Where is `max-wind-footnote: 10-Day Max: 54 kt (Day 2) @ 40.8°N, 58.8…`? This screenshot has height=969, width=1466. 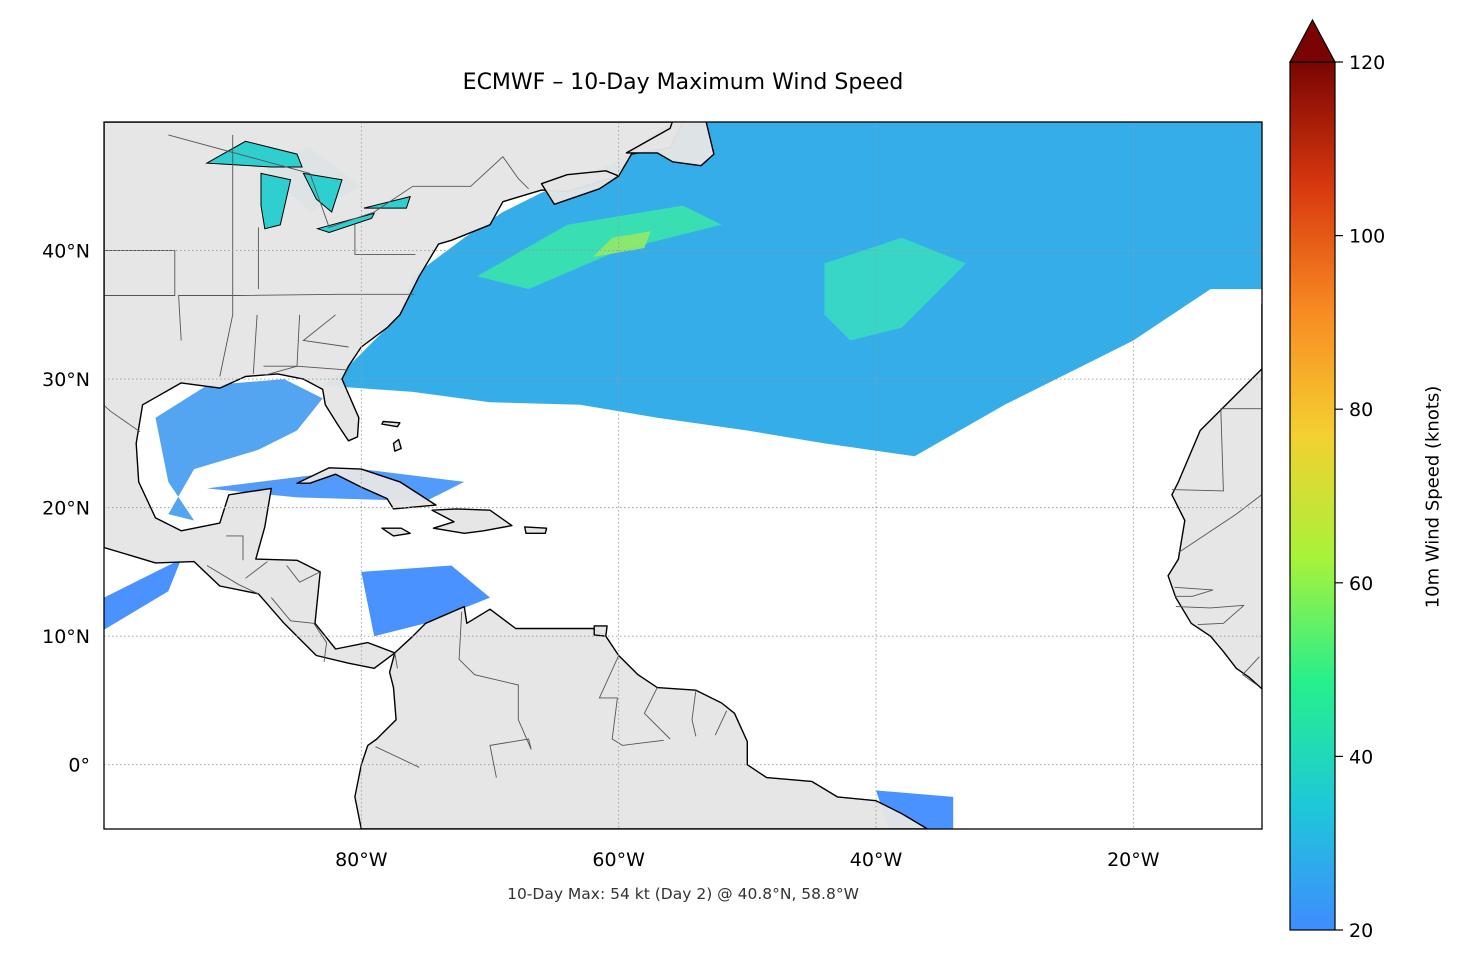
max-wind-footnote: 10-Day Max: 54 kt (Day 2) @ 40.8°N, 58.8… is located at coordinates (683, 894).